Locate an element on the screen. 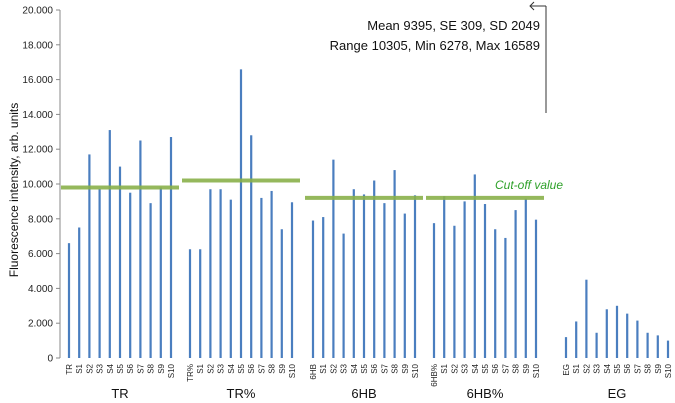 The width and height of the screenshot is (675, 403). y-tick-label: 8.000 is located at coordinates (40, 219).